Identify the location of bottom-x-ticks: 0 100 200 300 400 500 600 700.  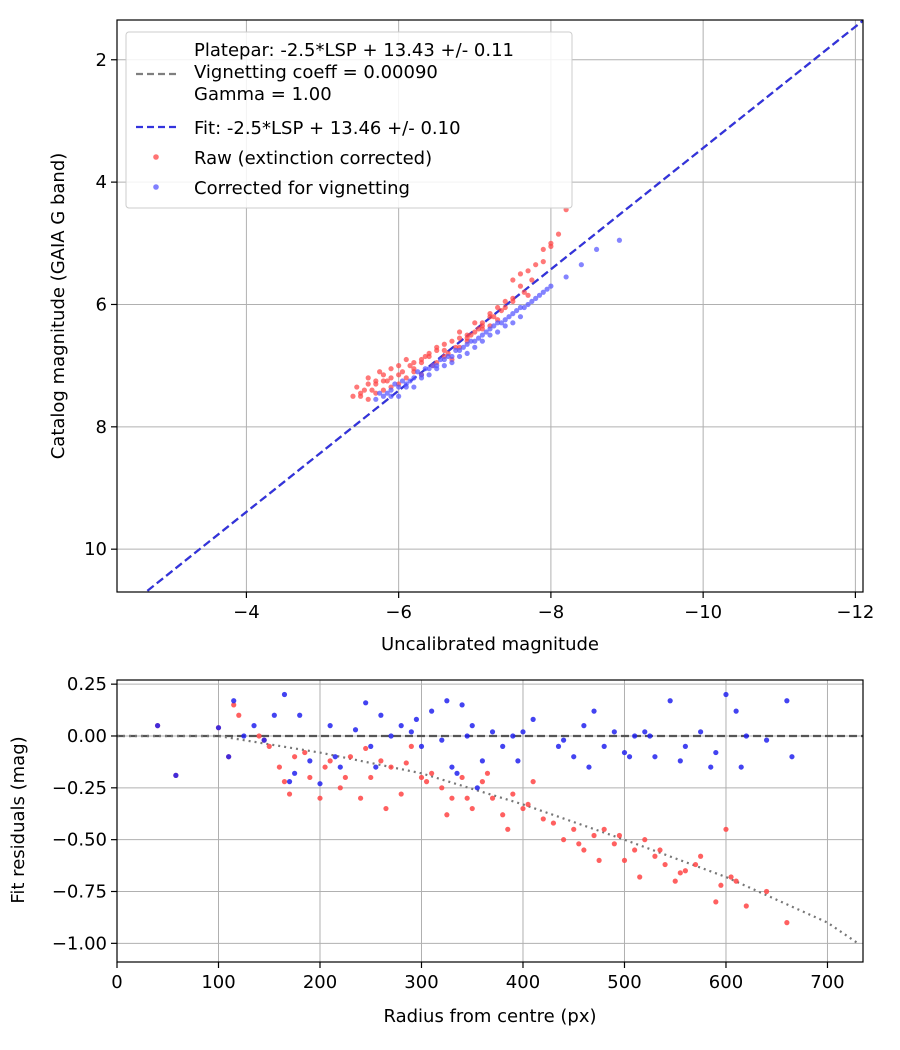
(478, 977).